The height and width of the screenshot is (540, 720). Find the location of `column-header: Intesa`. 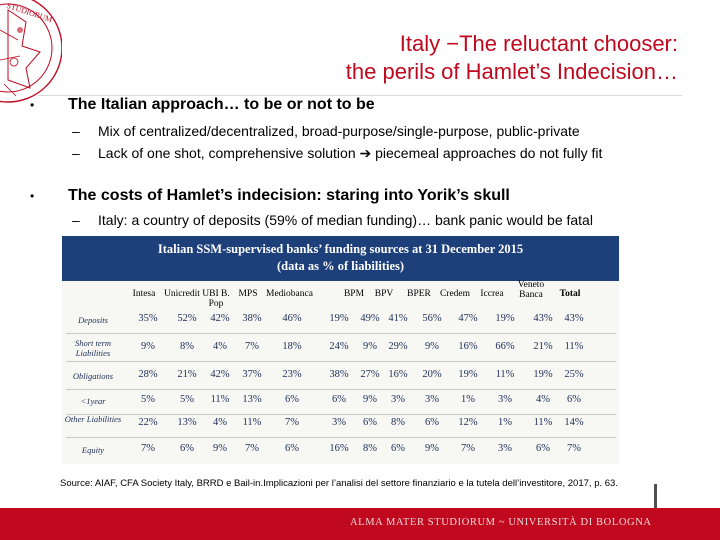

column-header: Intesa is located at coordinates (144, 294).